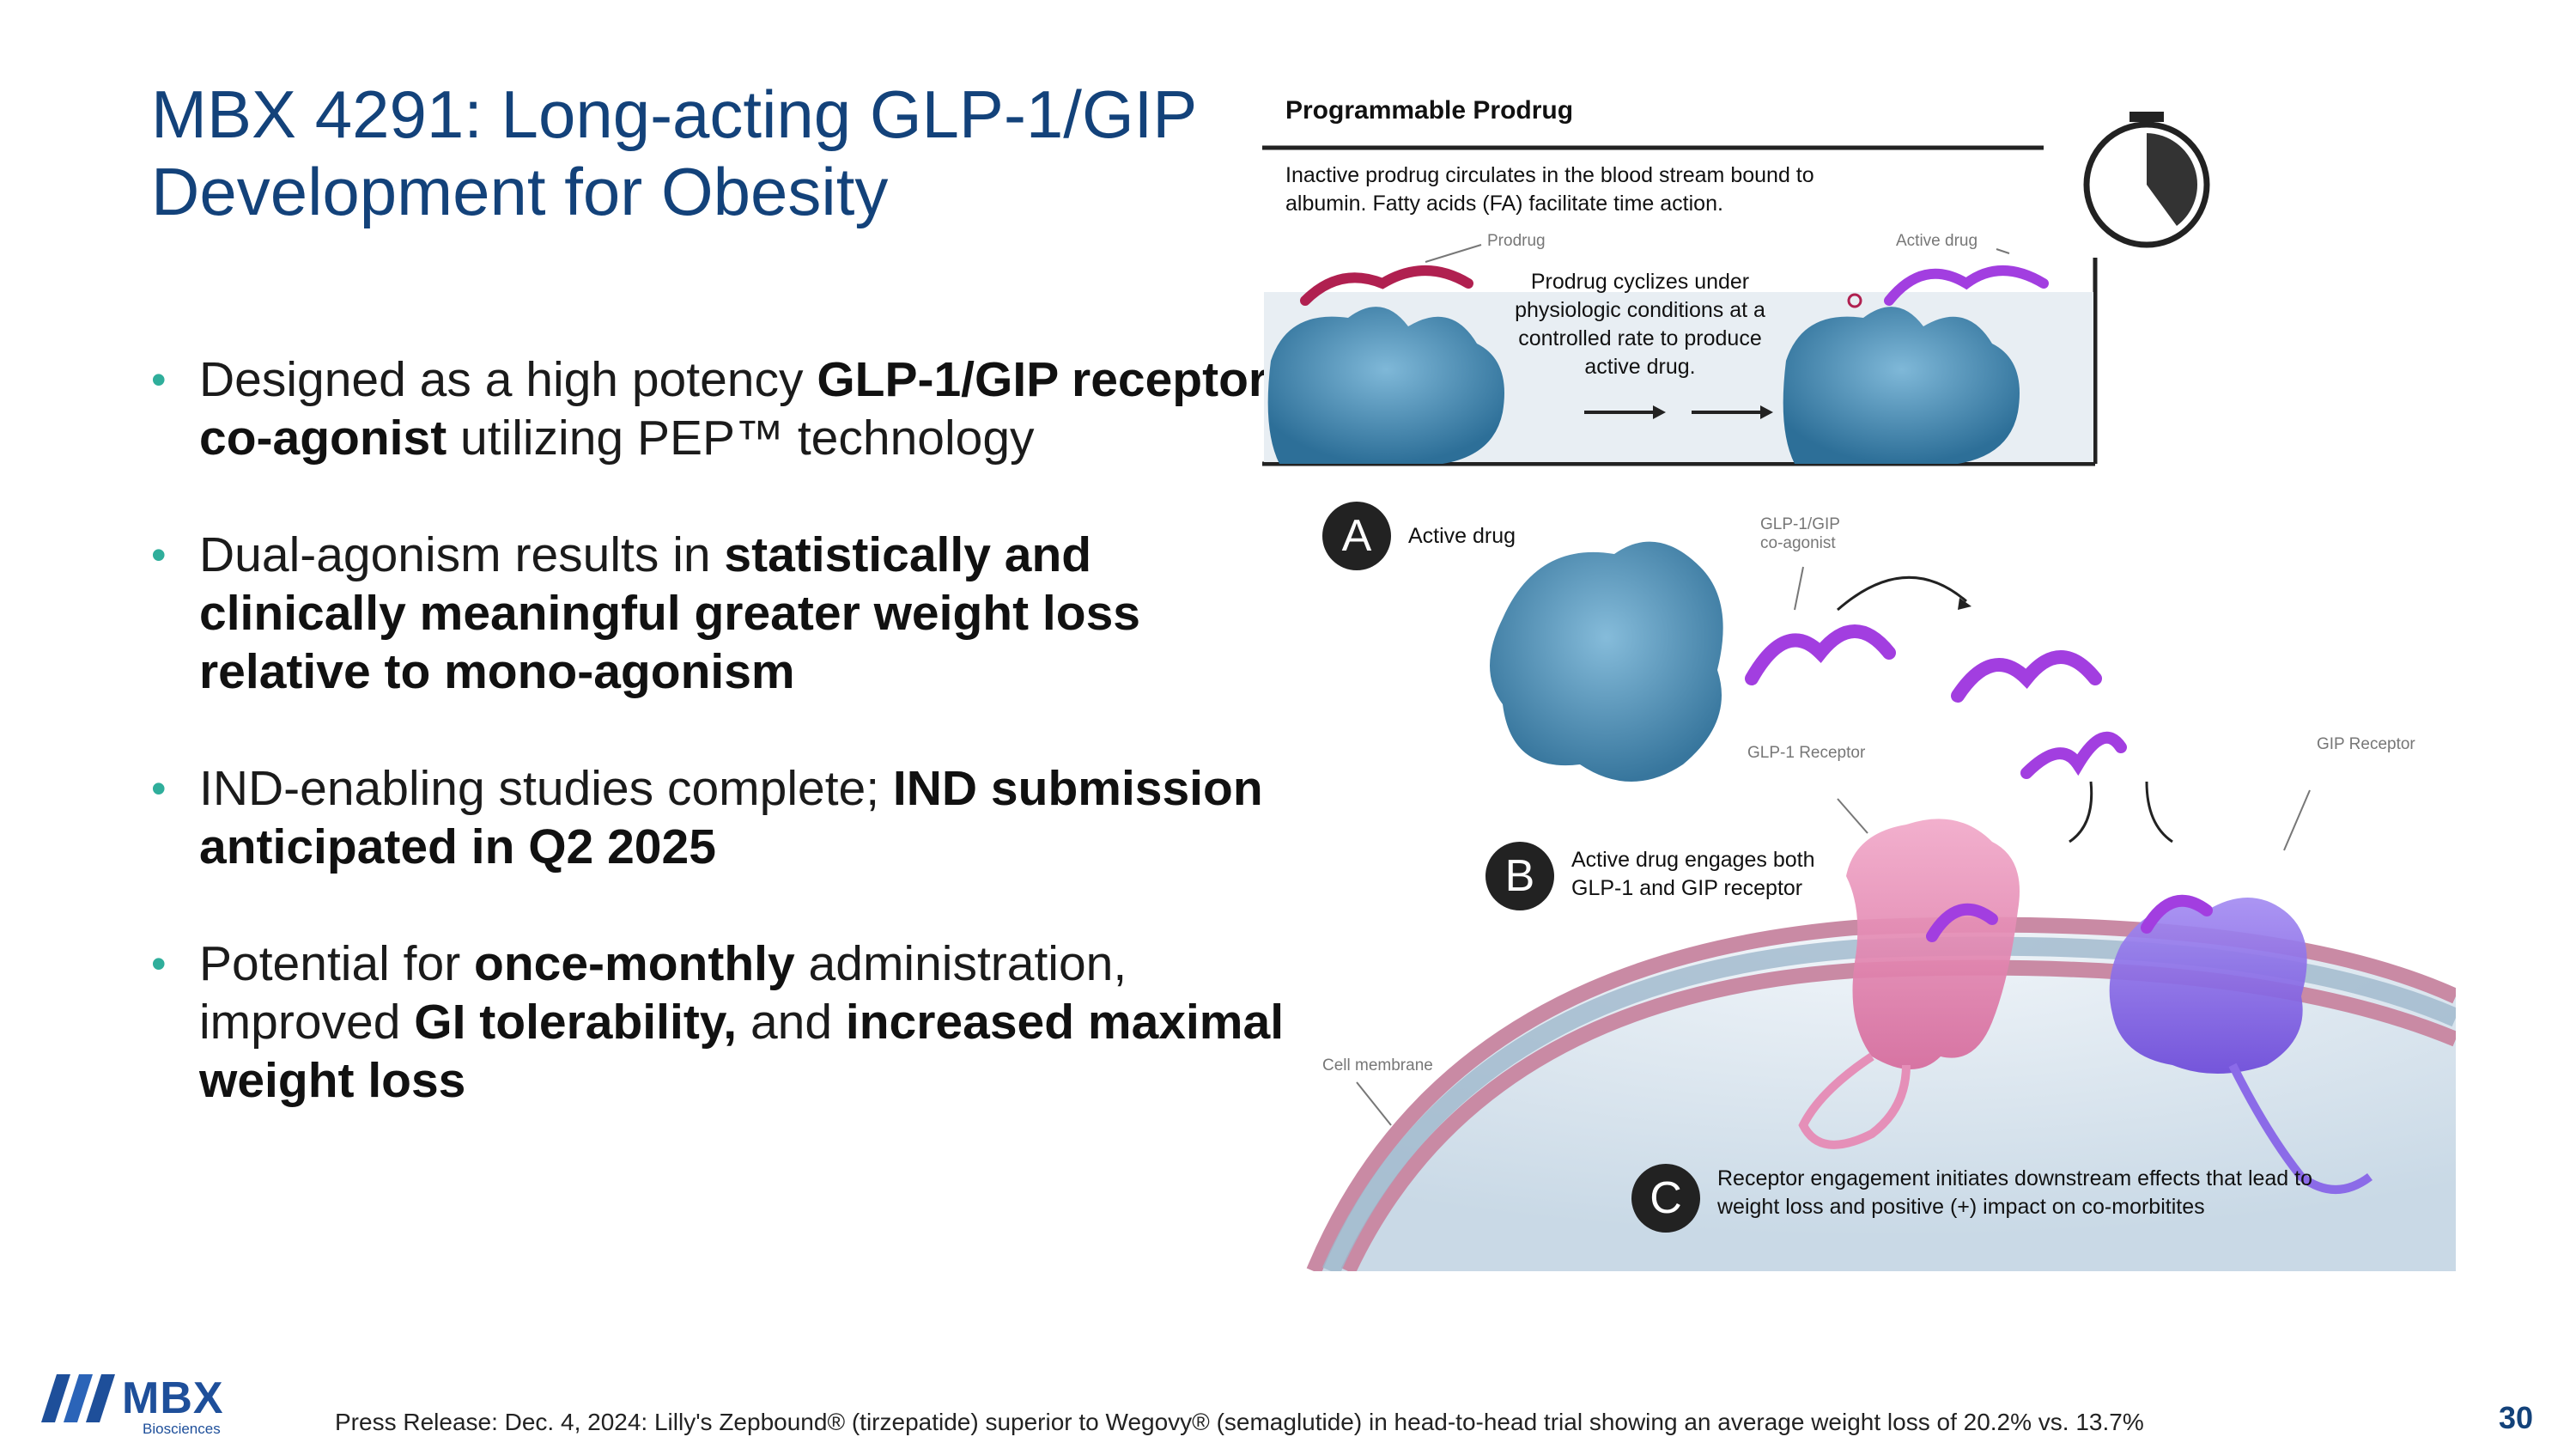 The image size is (2576, 1449). What do you see at coordinates (1517, 241) in the screenshot?
I see `prodrug-label: Prodrug` at bounding box center [1517, 241].